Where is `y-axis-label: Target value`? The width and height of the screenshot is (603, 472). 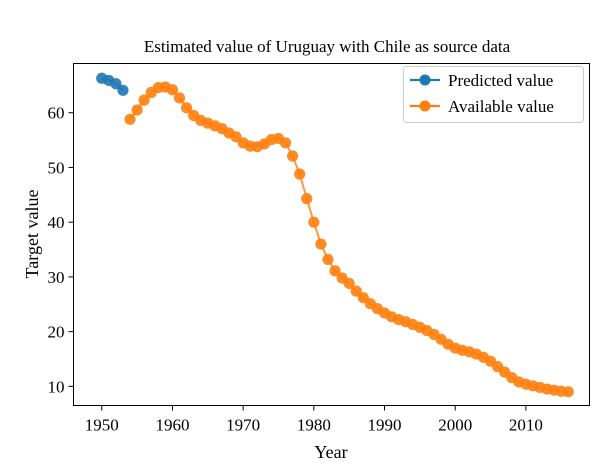
y-axis-label: Target value is located at coordinates (32, 234).